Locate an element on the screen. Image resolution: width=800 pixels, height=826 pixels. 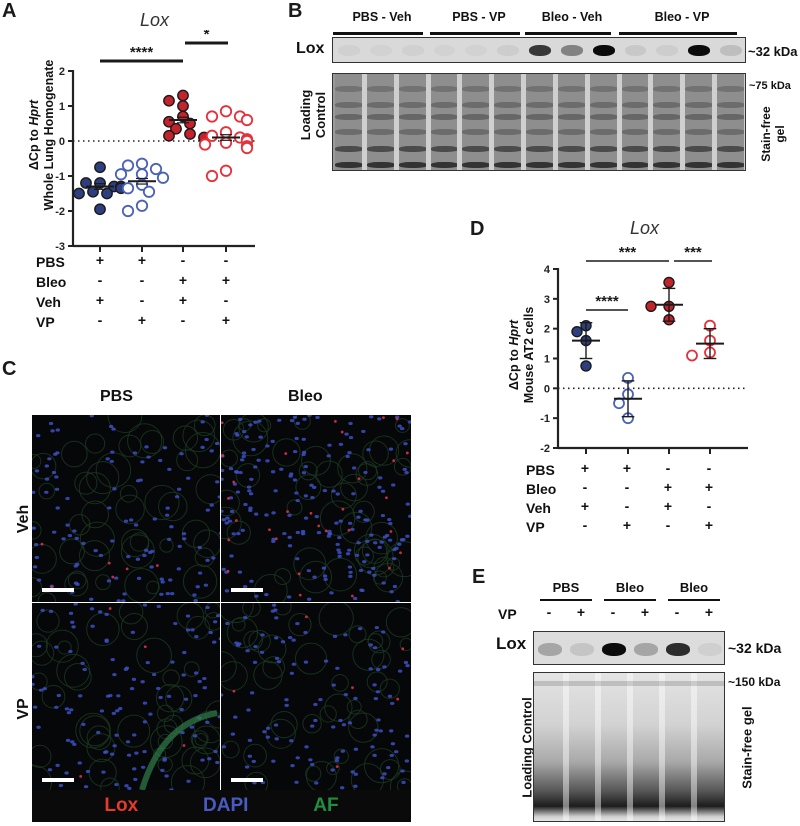
panel-e-lox-label: Lox is located at coordinates (511, 643).